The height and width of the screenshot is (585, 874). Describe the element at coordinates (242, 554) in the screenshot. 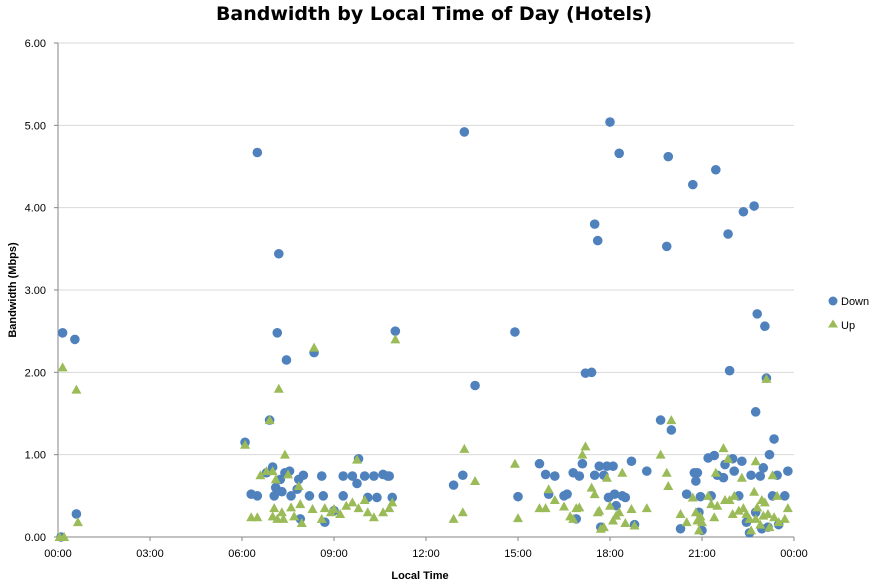

I see `x-tick-label: 06:00` at that location.